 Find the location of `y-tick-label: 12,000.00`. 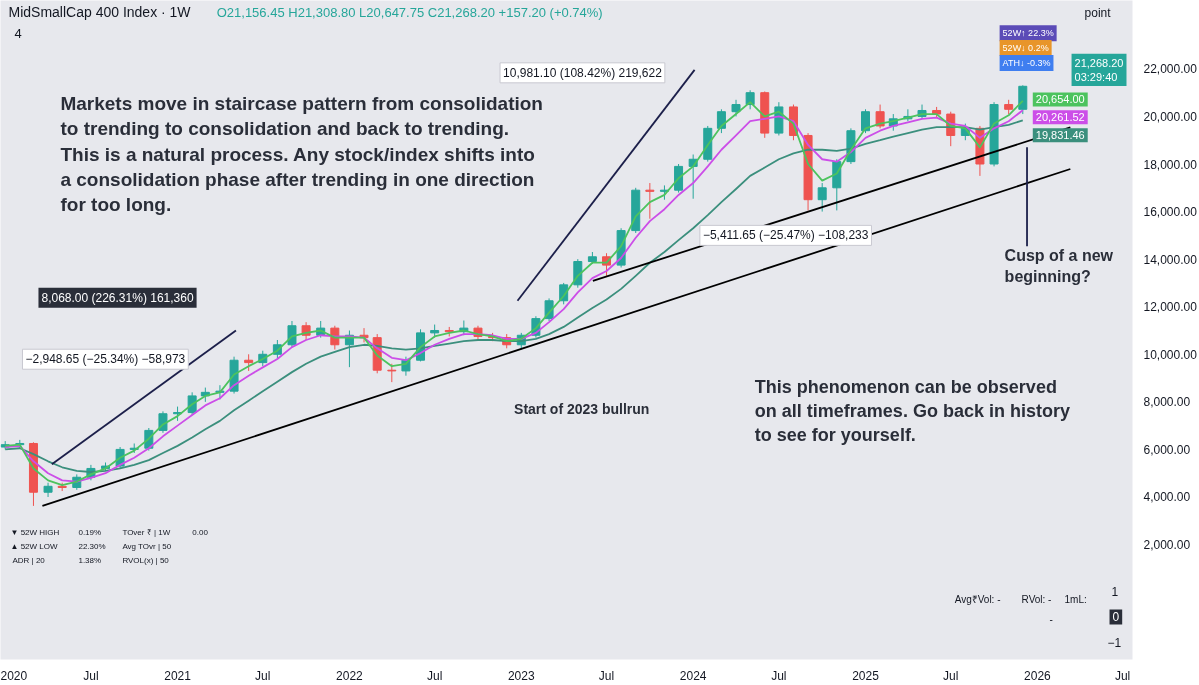

y-tick-label: 12,000.00 is located at coordinates (1170, 307).